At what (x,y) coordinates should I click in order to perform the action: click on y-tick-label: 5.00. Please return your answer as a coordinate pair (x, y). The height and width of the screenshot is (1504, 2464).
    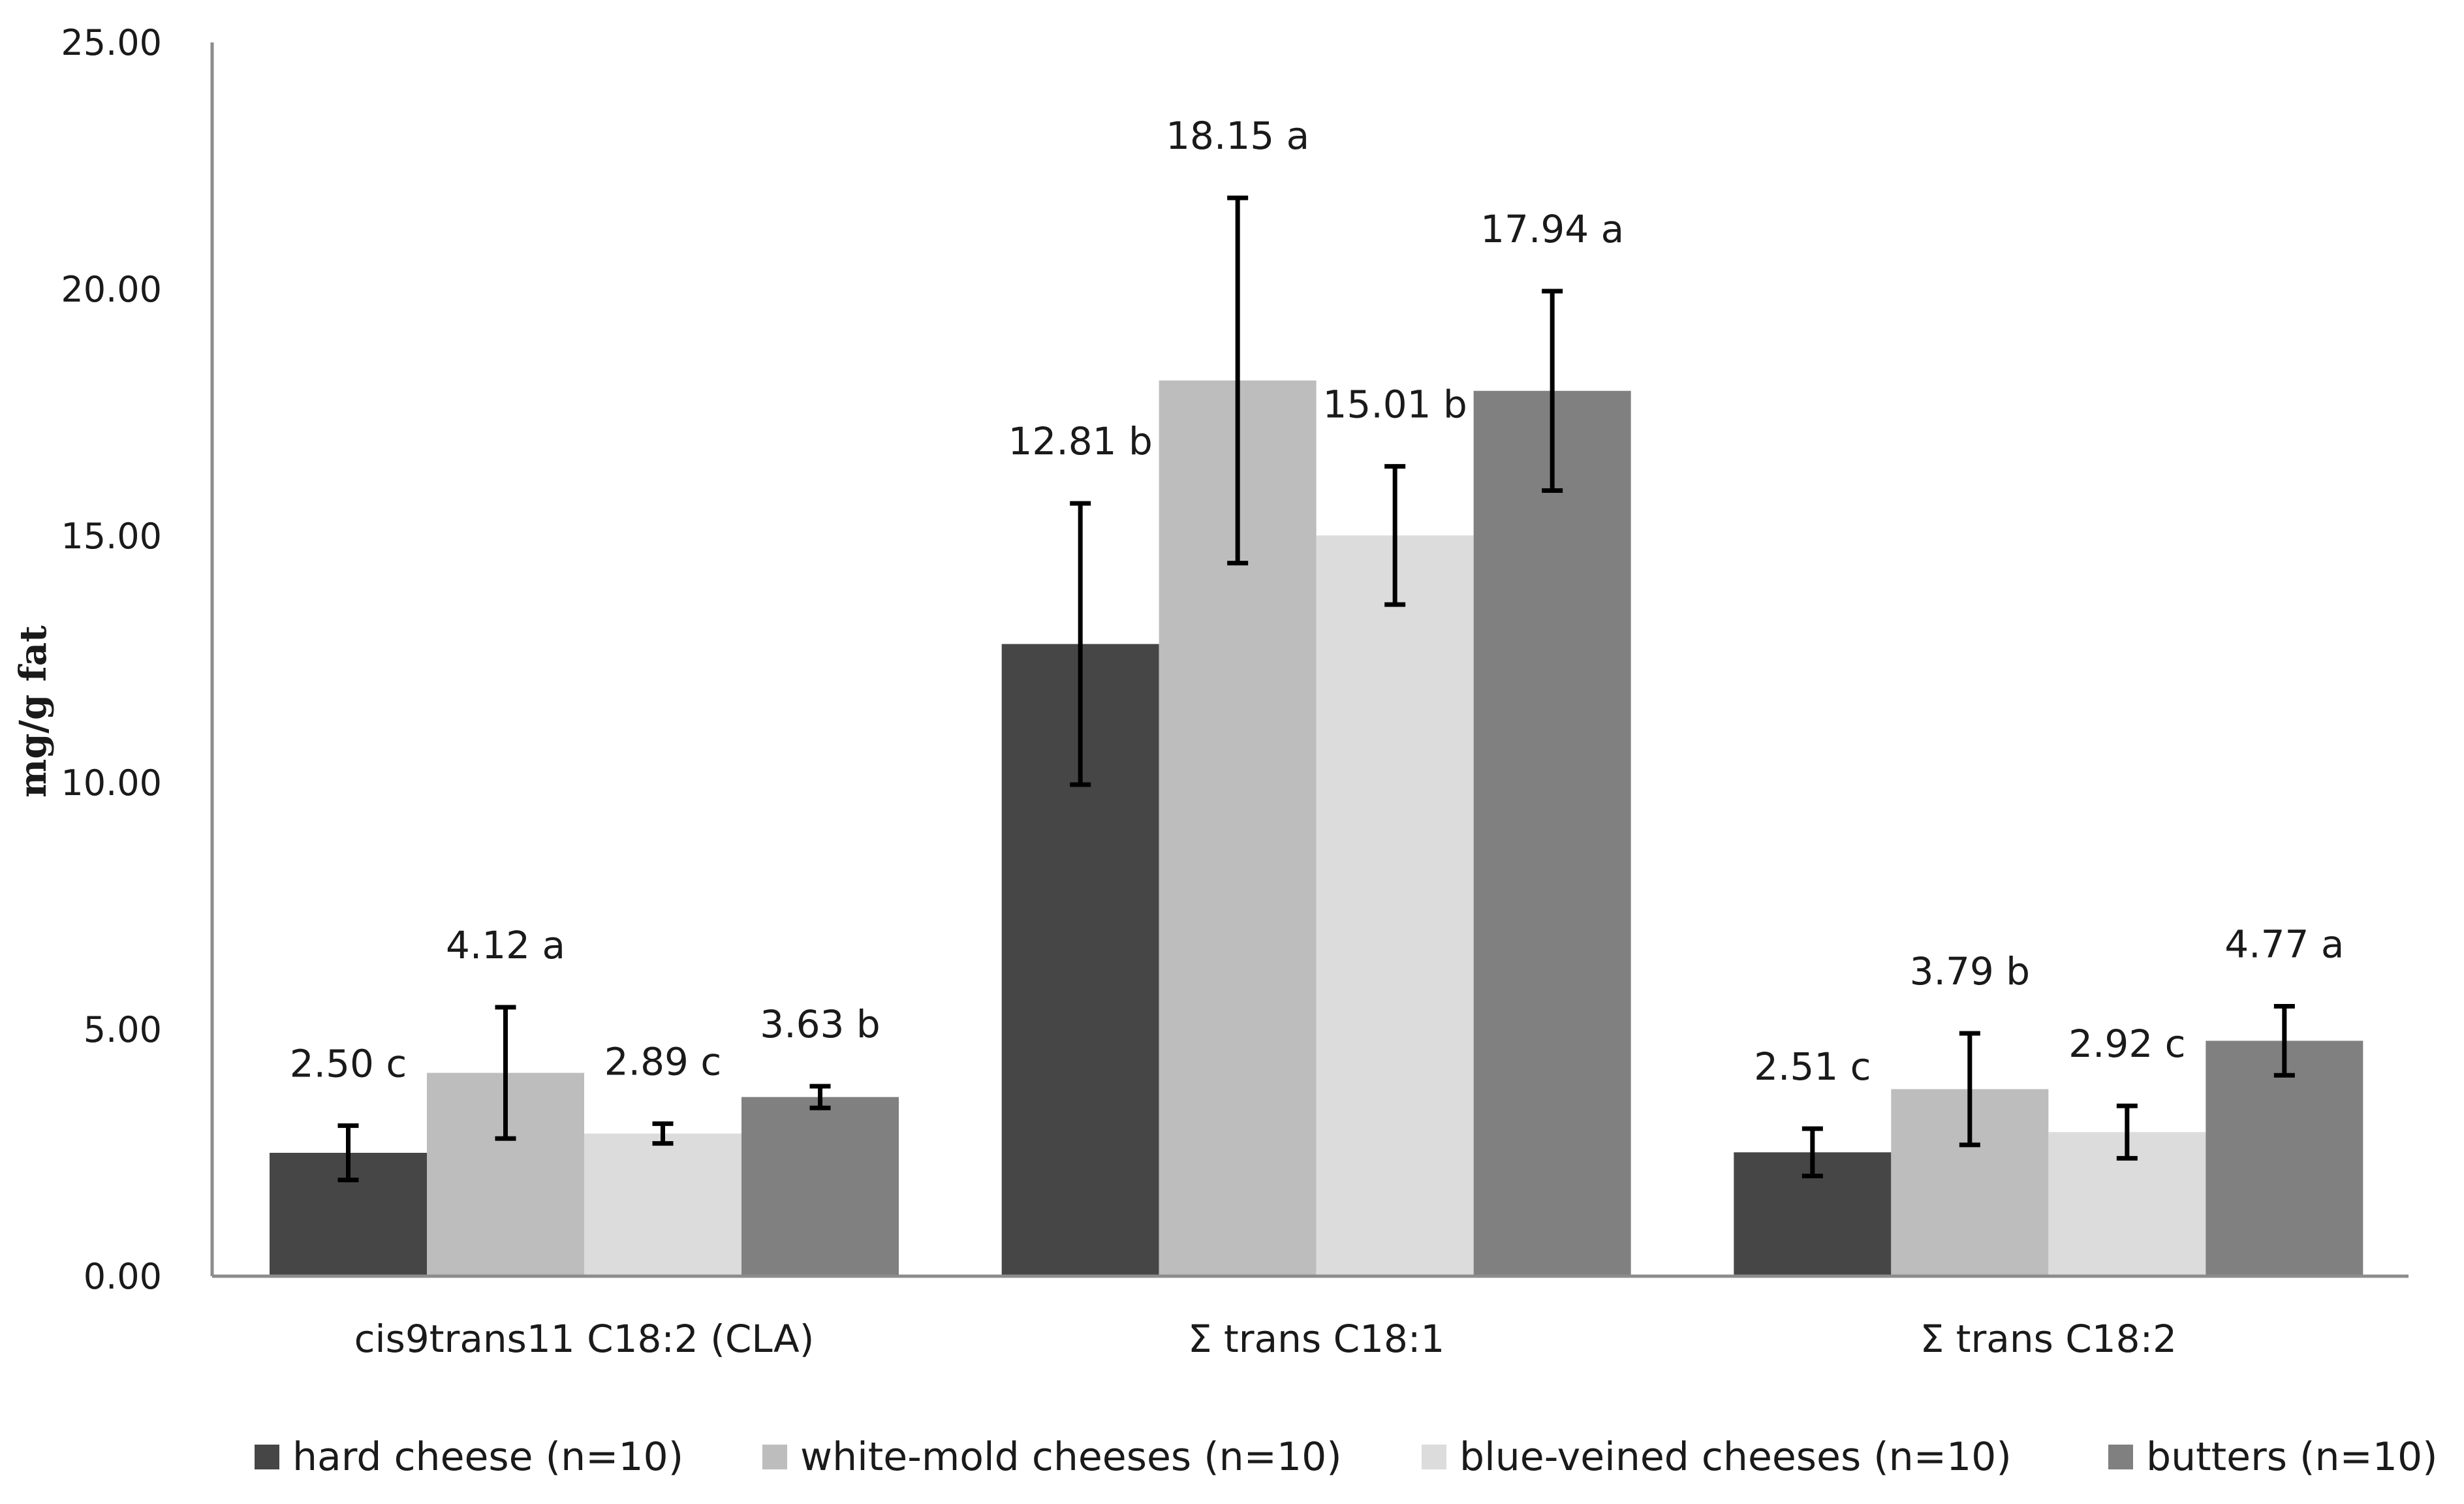
    Looking at the image, I should click on (123, 1029).